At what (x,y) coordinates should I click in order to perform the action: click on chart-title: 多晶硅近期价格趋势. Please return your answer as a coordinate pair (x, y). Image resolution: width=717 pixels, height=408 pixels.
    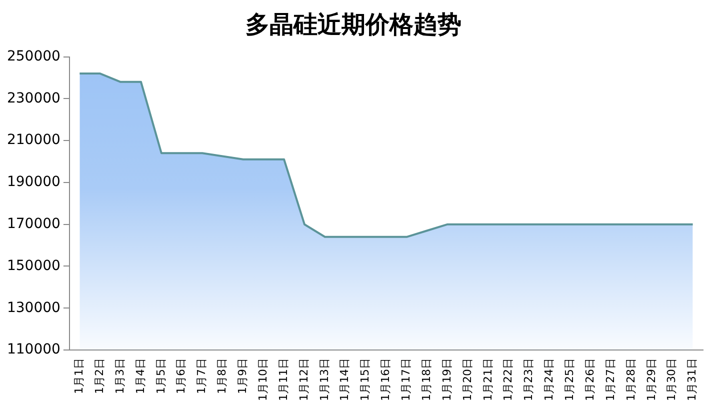
    Looking at the image, I should click on (354, 24).